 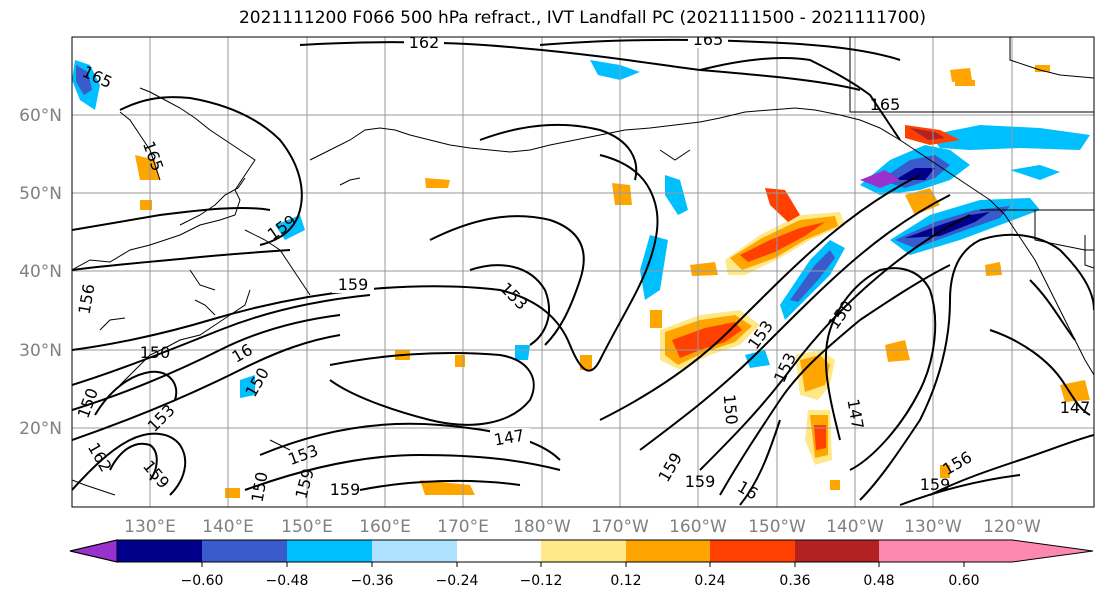 What do you see at coordinates (307, 527) in the screenshot?
I see `lon-label: 150°E` at bounding box center [307, 527].